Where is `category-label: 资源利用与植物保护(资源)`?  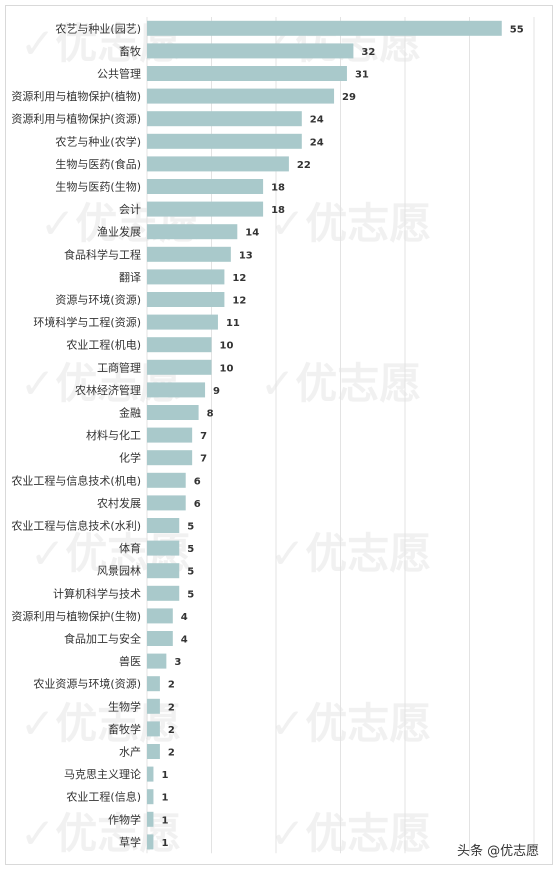 category-label: 资源利用与植物保护(资源) is located at coordinates (76, 119).